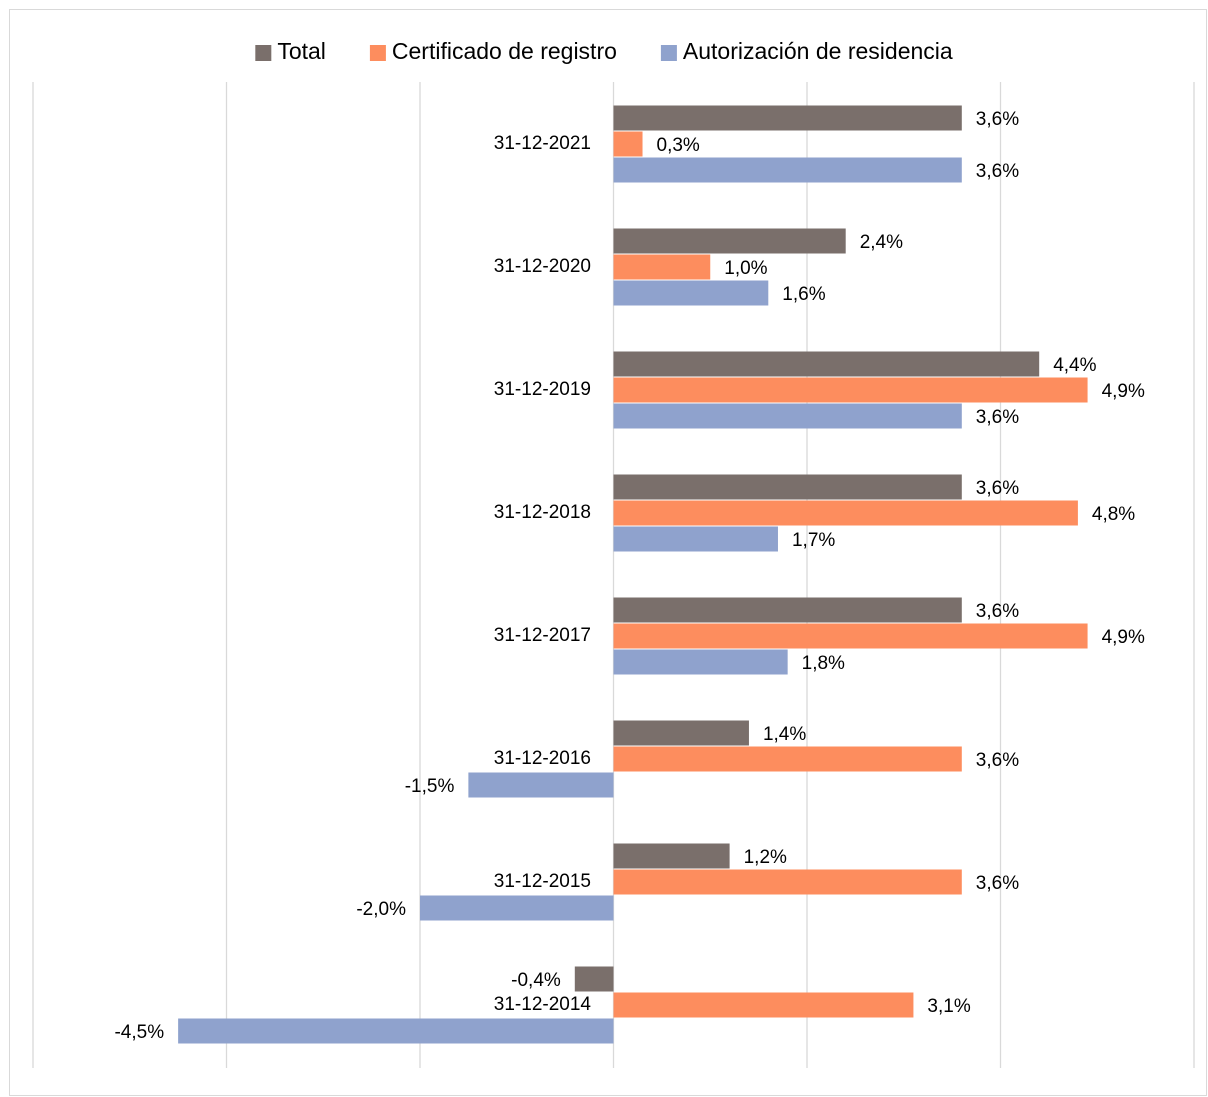 The image size is (1208, 1097). Describe the element at coordinates (542, 635) in the screenshot. I see `category-label: 31-12-2017` at that location.